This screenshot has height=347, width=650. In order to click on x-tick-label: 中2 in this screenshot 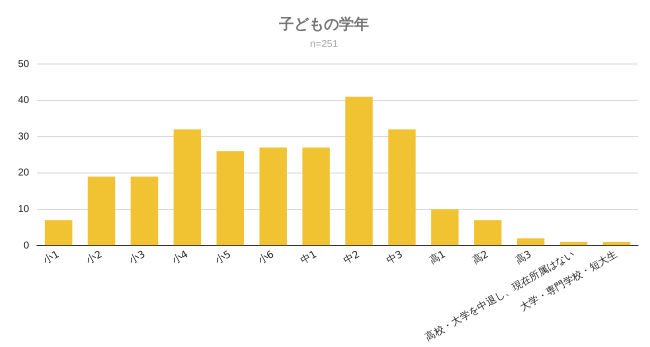, I will do `click(352, 257)`.